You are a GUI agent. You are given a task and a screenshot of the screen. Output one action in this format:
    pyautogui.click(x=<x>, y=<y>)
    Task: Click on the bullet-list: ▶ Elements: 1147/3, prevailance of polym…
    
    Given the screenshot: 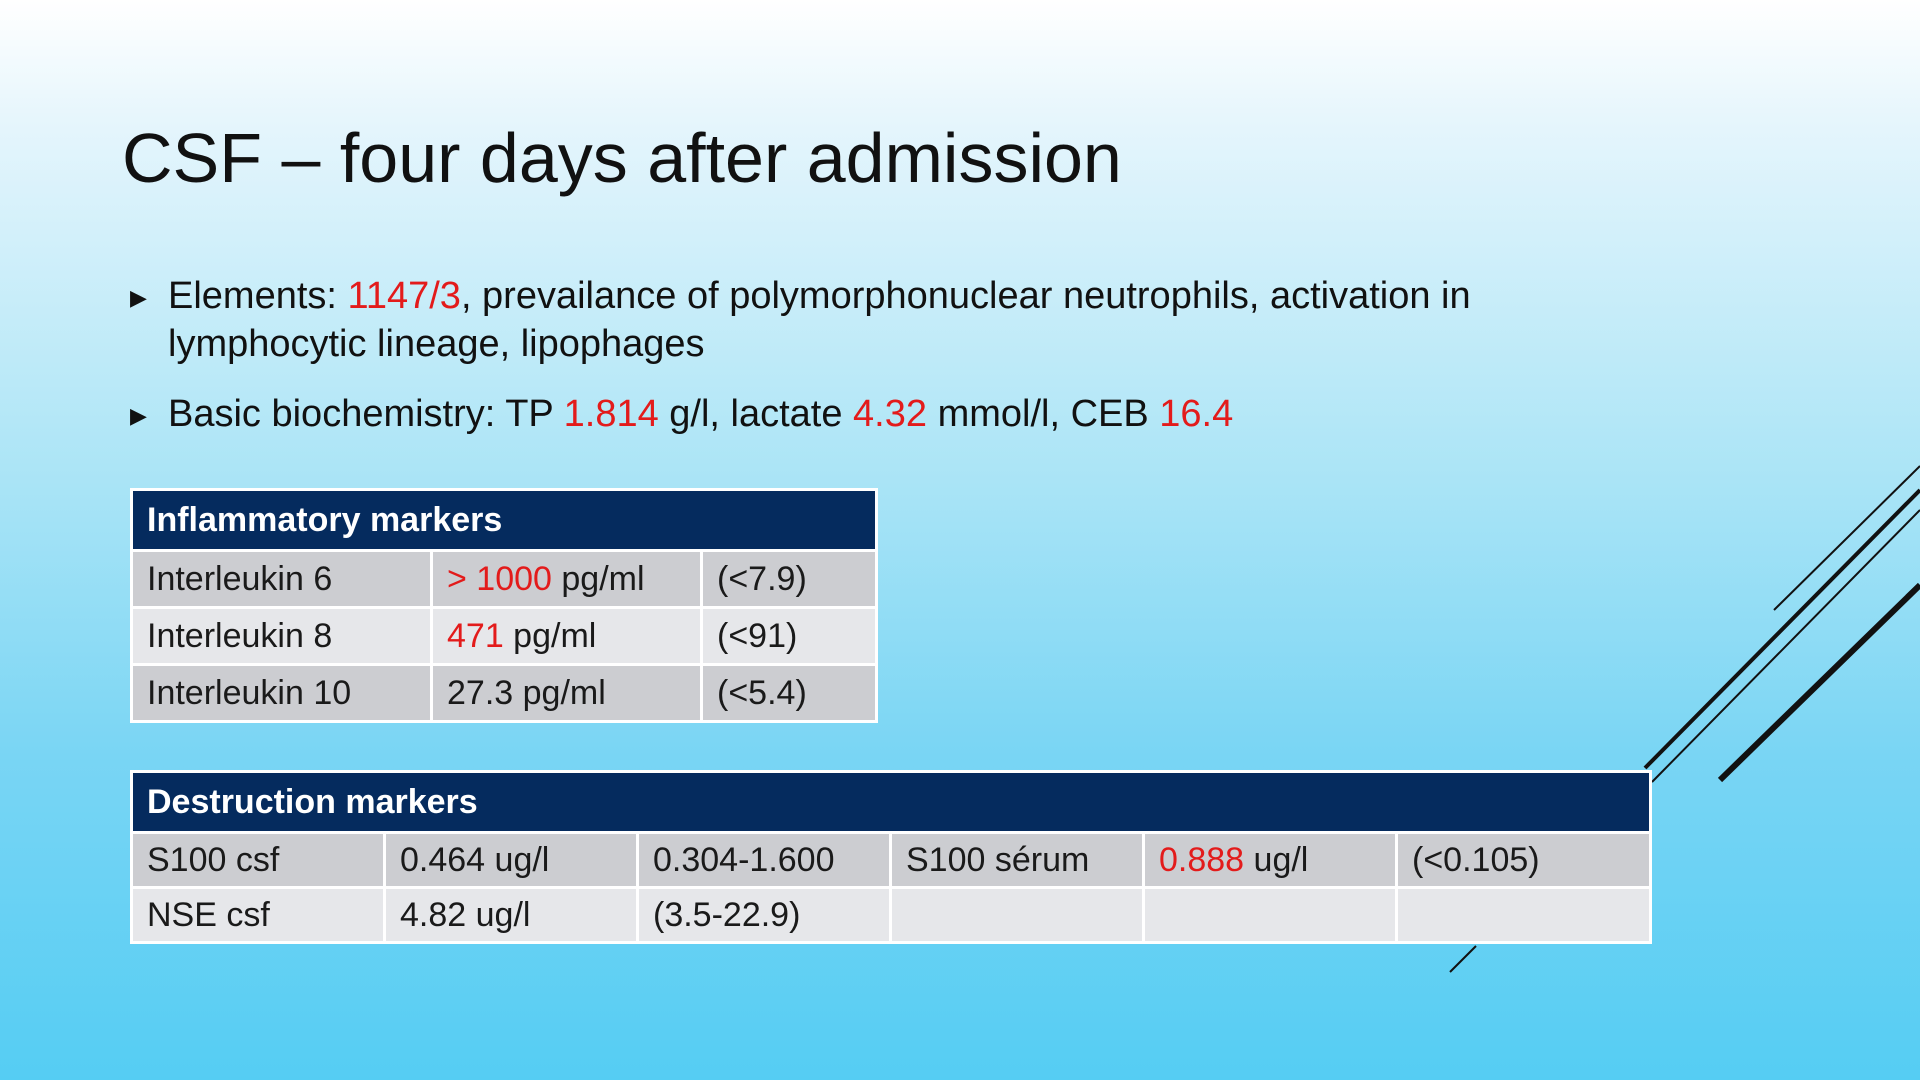 What is the action you would take?
    pyautogui.click(x=860, y=366)
    